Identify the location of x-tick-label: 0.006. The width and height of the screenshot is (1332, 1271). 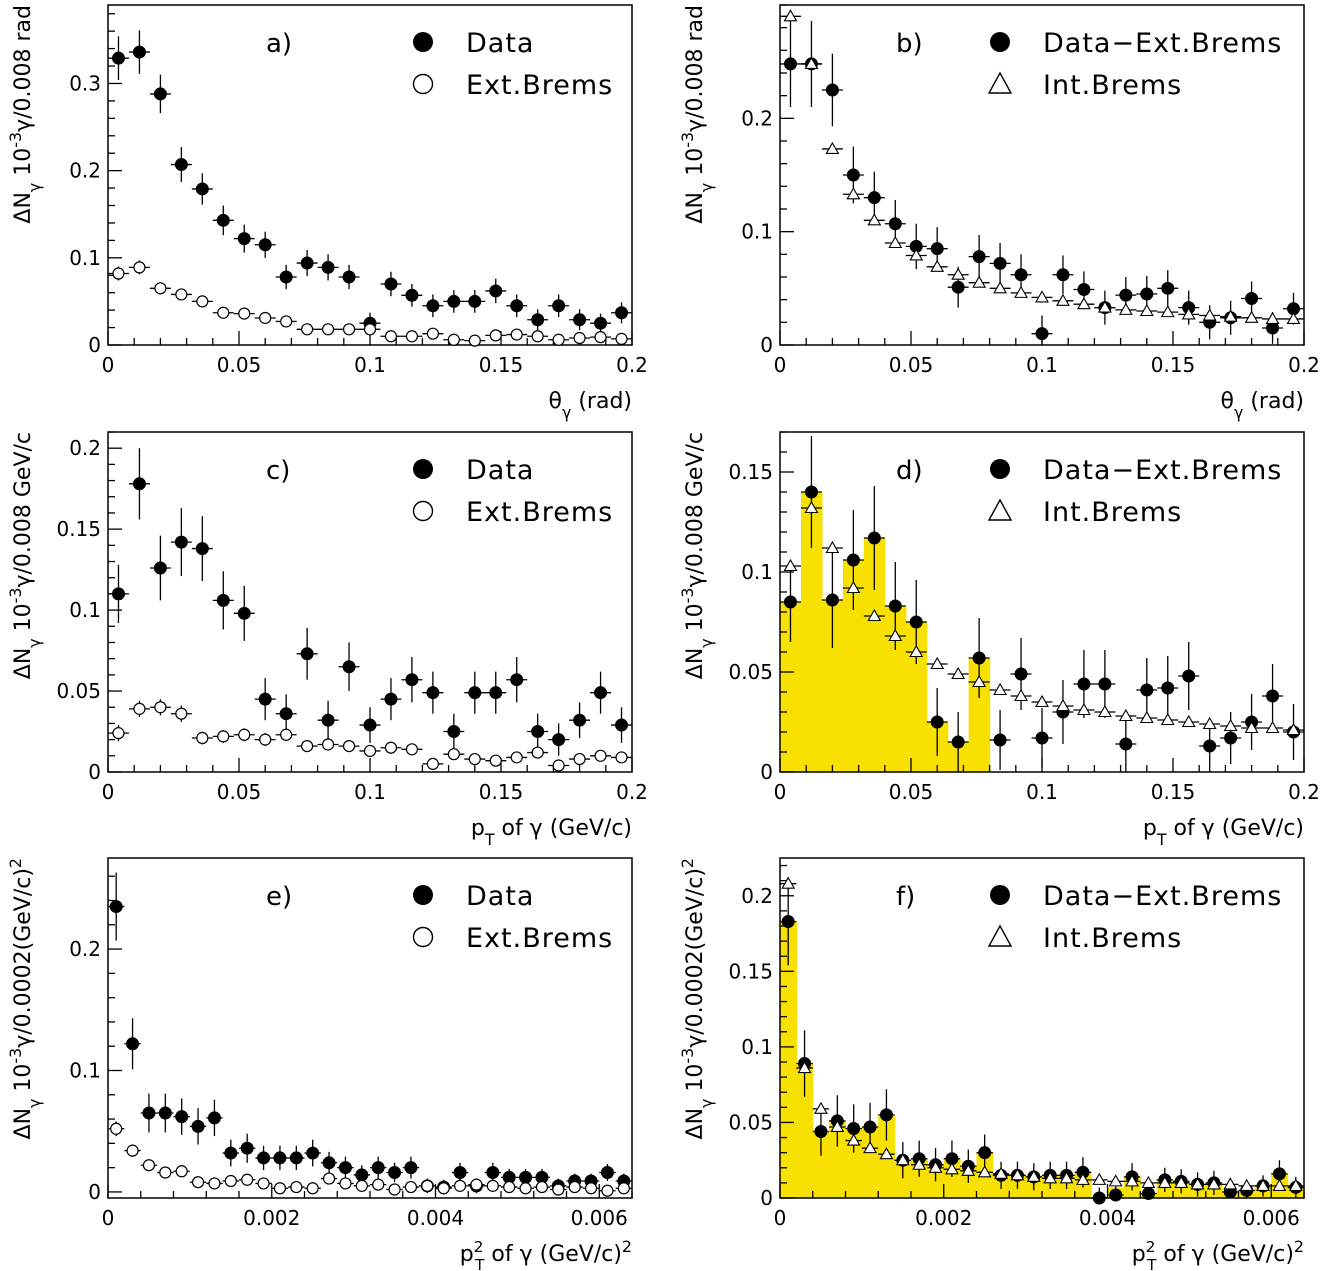
(599, 1218).